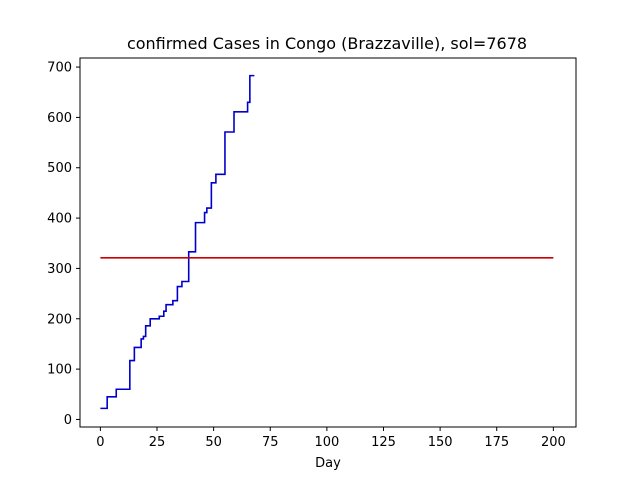  I want to click on x-tick-label: 125, so click(383, 442).